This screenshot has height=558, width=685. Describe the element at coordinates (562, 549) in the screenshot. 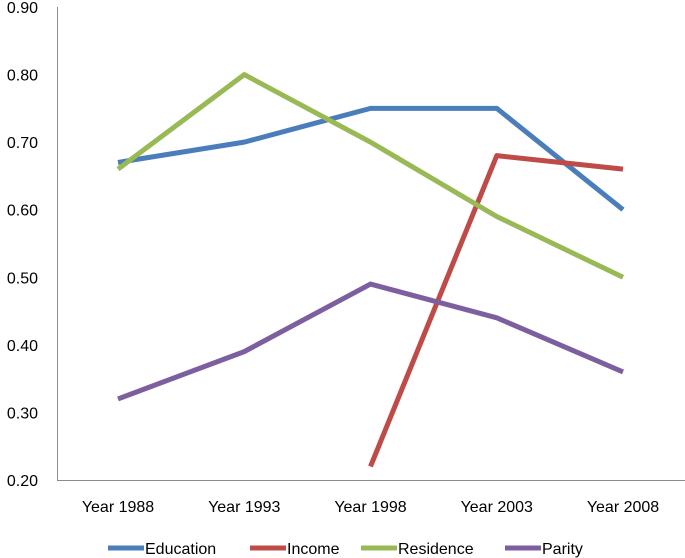

I see `legend-label: Parity` at that location.